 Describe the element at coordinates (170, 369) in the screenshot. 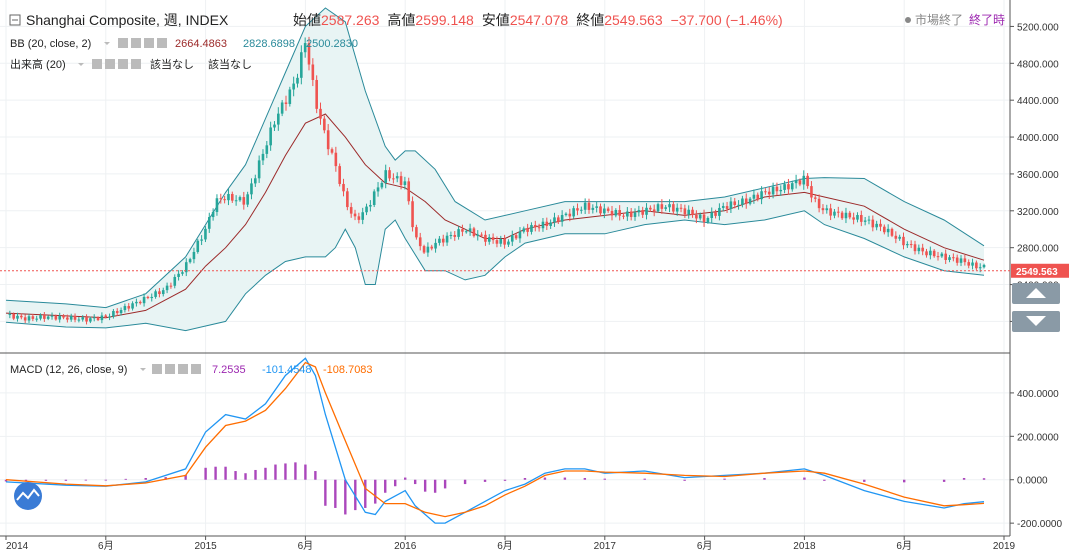

I see `macd-settings-icon` at that location.